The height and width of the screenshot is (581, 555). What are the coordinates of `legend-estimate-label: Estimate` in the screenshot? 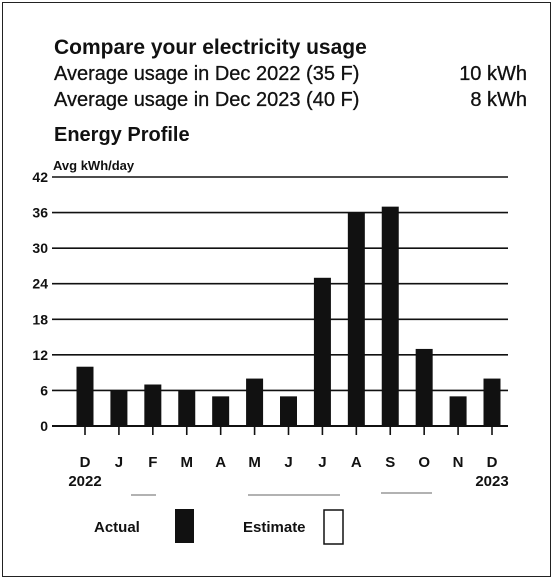 It's located at (274, 527).